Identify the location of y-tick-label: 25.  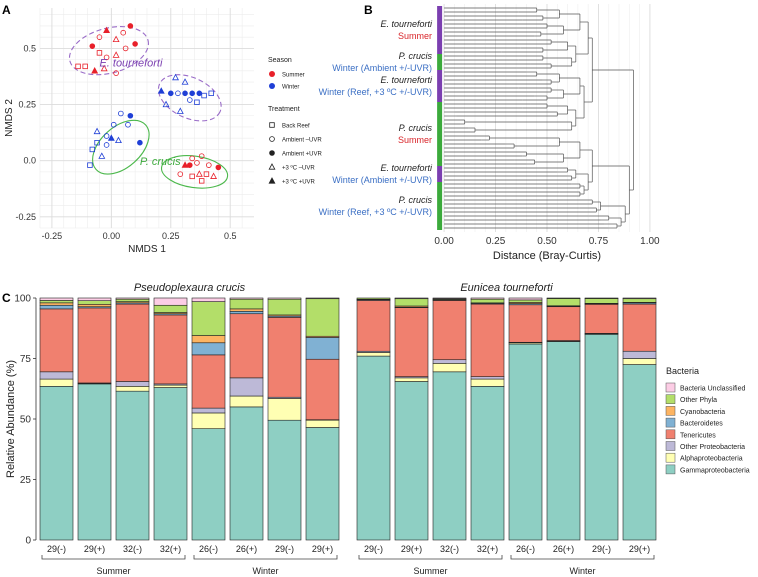
(26, 480).